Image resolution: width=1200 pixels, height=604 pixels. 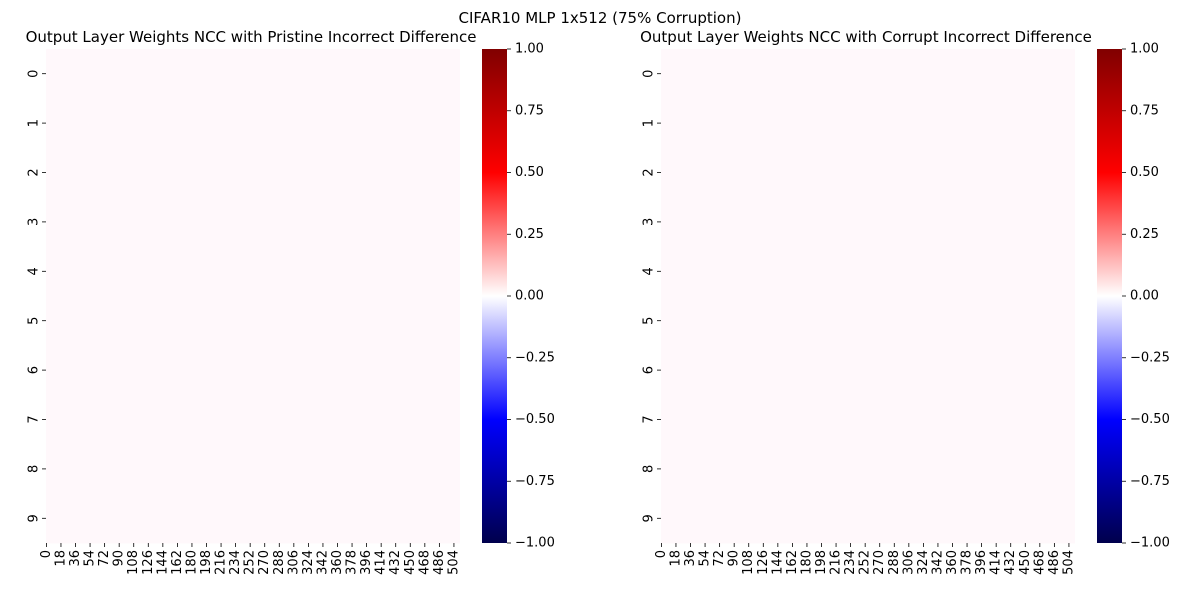 What do you see at coordinates (763, 562) in the screenshot?
I see `x-tick-label: 126` at bounding box center [763, 562].